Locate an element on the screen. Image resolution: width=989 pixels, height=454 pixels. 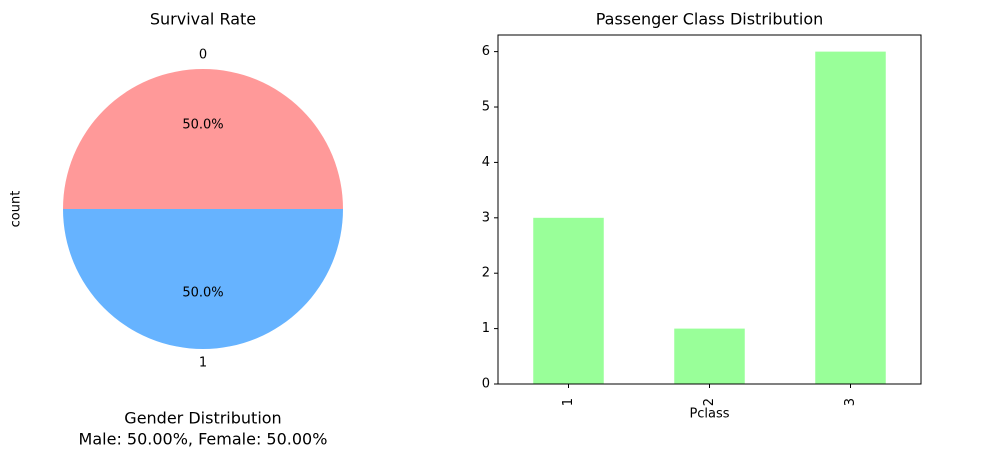
y-tick-label: 0 is located at coordinates (486, 384).